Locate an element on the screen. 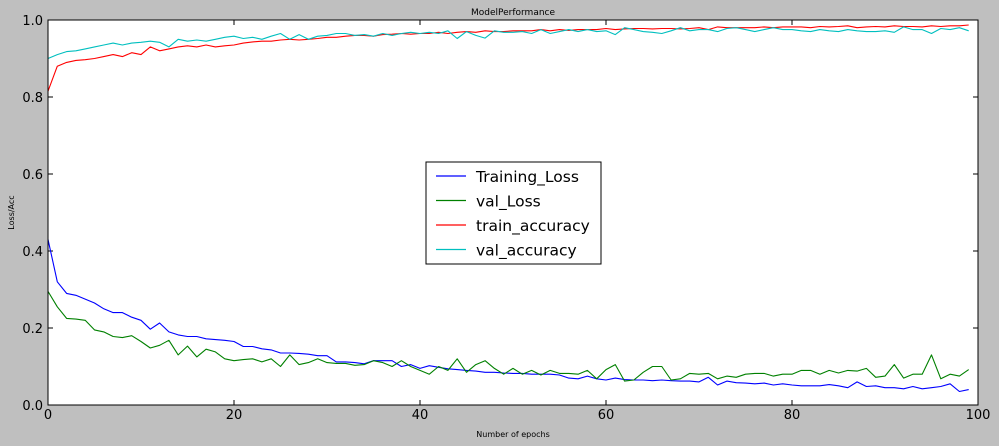 This screenshot has width=999, height=446. x-tick-label: 0 is located at coordinates (48, 415).